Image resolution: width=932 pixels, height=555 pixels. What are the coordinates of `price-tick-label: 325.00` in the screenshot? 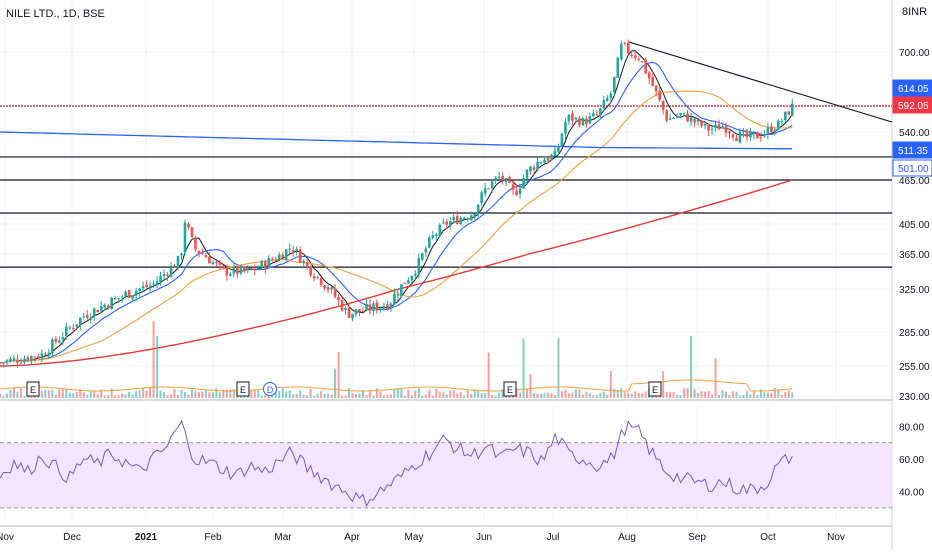 It's located at (914, 290).